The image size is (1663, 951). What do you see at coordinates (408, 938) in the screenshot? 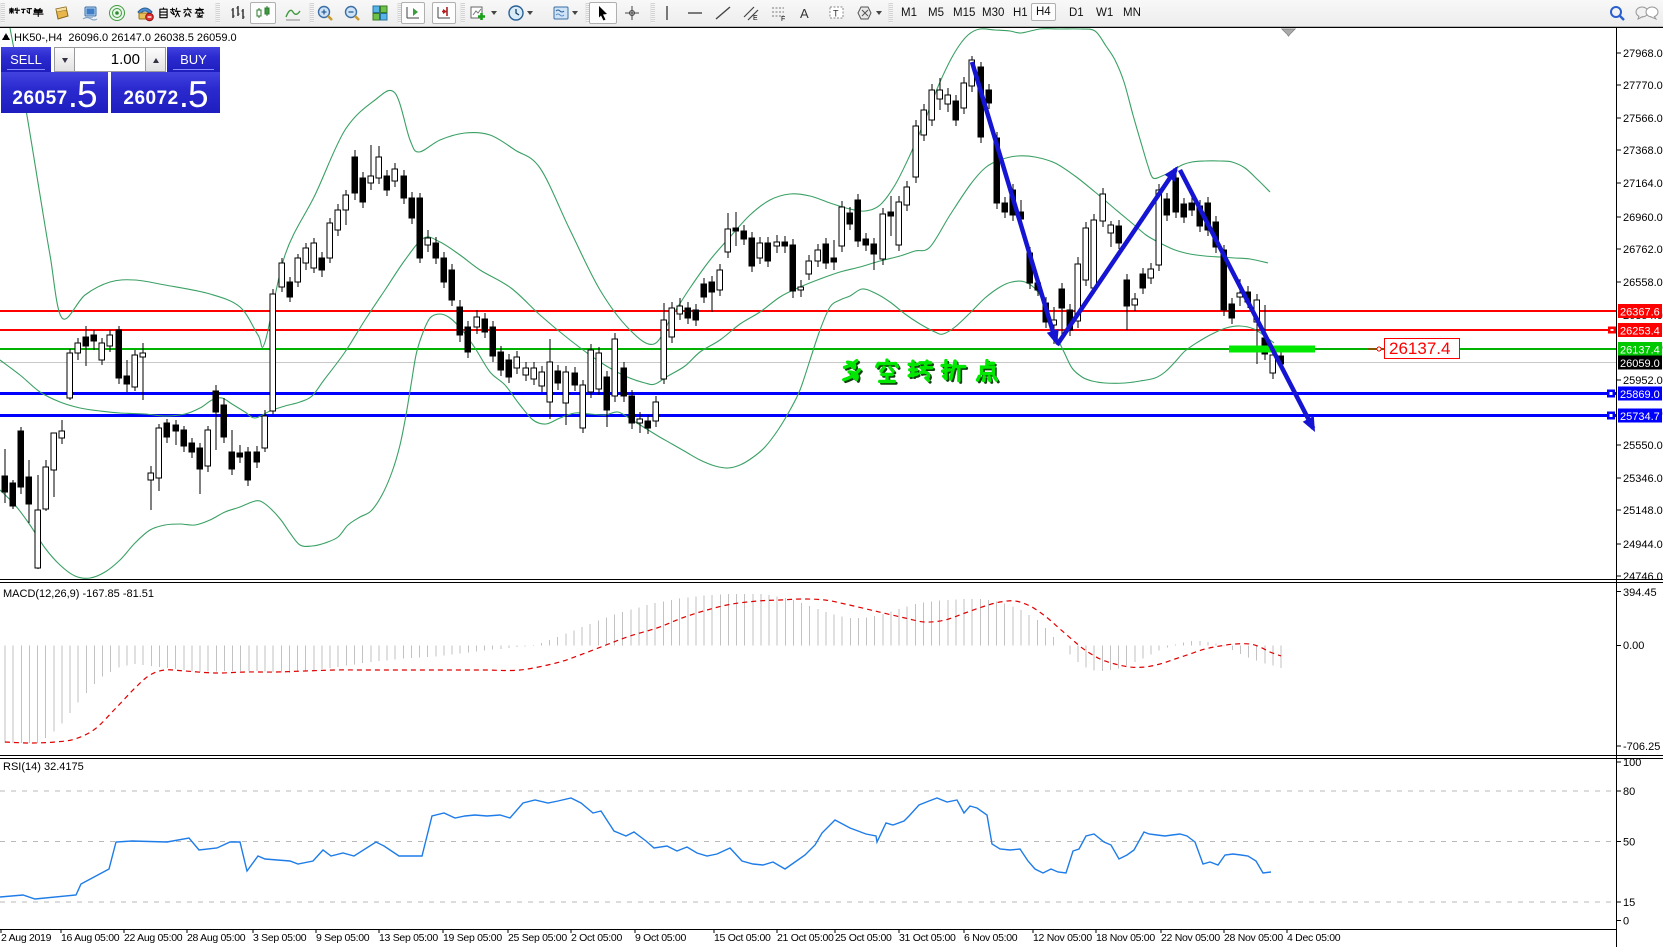
I see `svg-text: 13 Sep 05:00` at bounding box center [408, 938].